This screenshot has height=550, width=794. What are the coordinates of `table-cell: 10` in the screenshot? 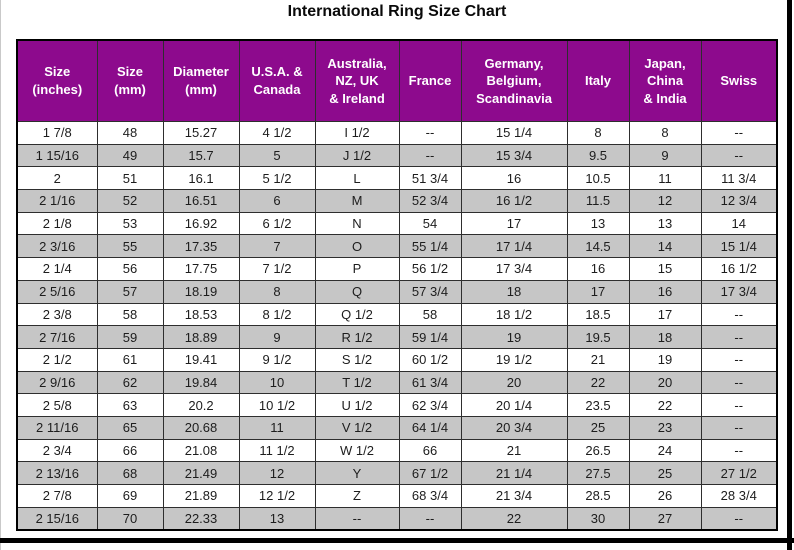 It's located at (277, 382).